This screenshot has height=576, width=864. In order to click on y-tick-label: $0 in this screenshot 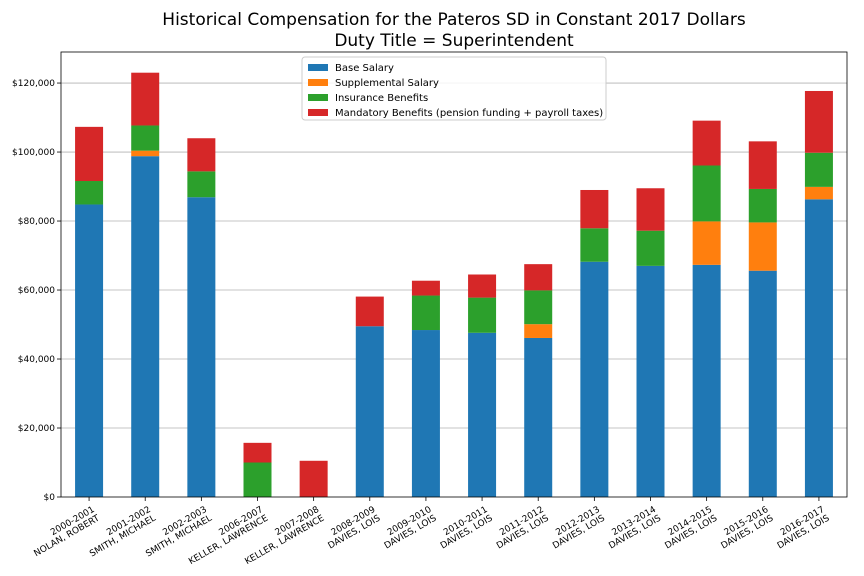, I will do `click(50, 498)`.